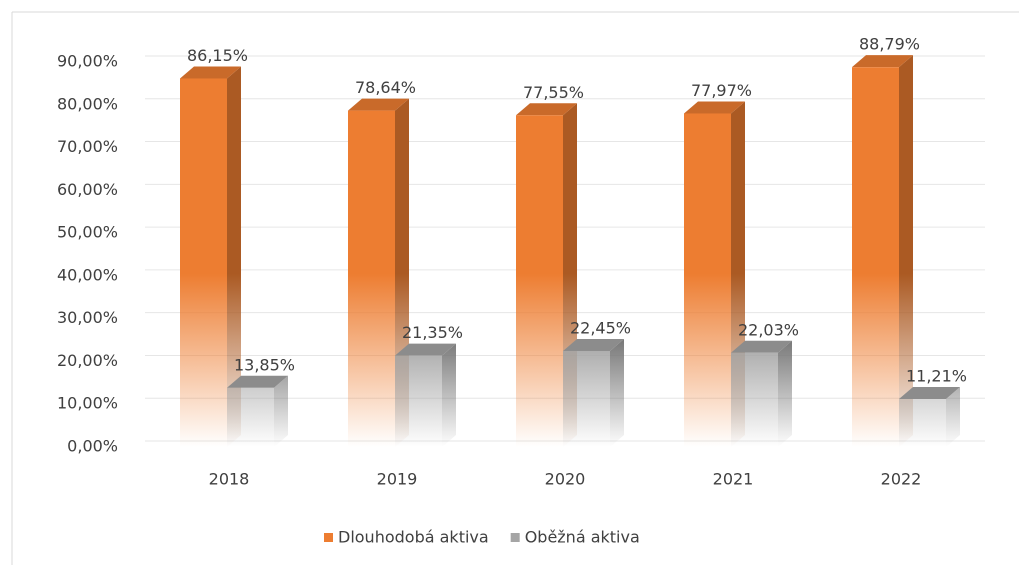 Image resolution: width=1019 pixels, height=569 pixels. I want to click on data-label: 22,03%, so click(768, 329).